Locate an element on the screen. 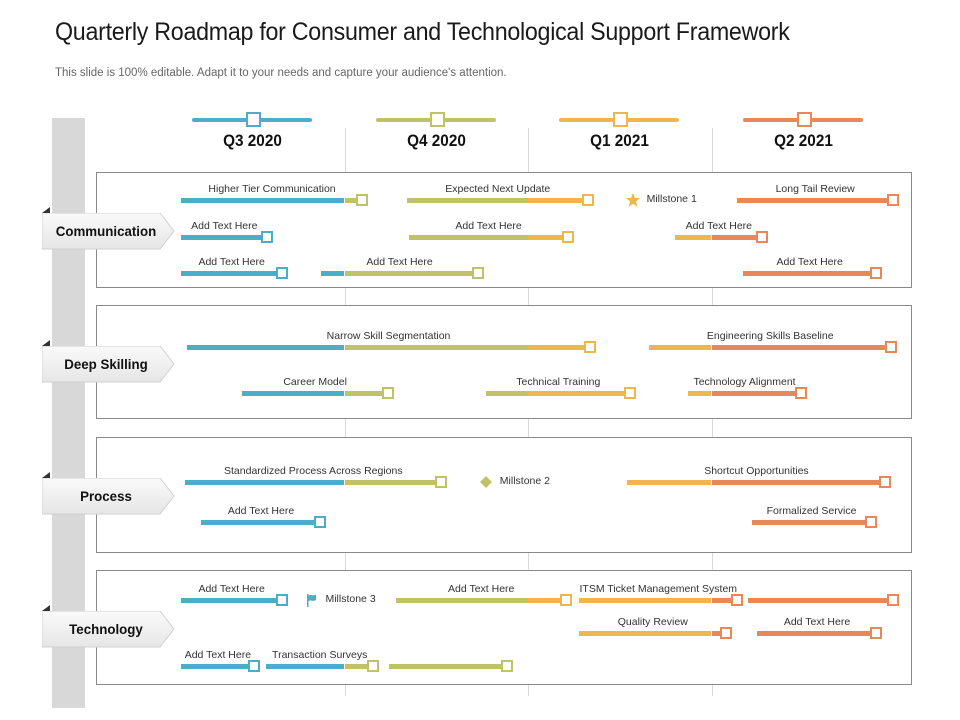  bar-label: Narrow Skill Segmentation is located at coordinates (388, 336).